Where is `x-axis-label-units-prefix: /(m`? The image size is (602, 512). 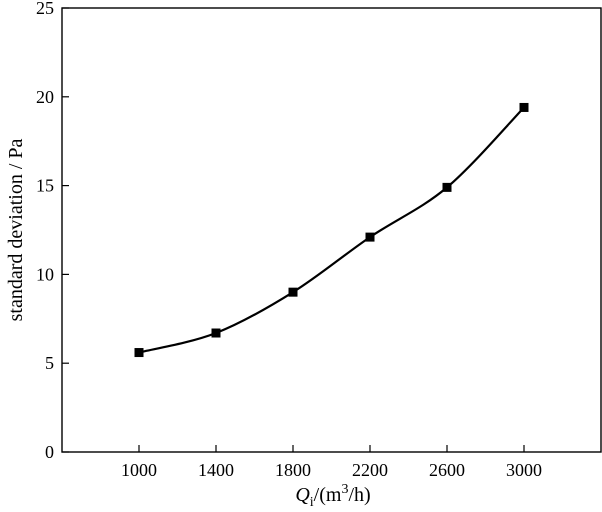 x-axis-label-units-prefix: /(m is located at coordinates (328, 495).